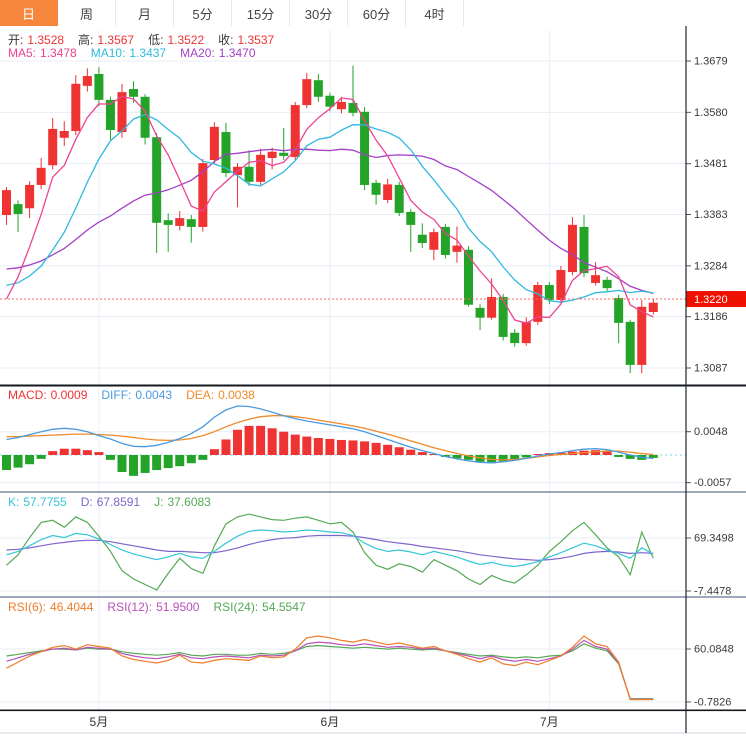 The image size is (746, 741). Describe the element at coordinates (330, 438) in the screenshot. I see `dea-line` at that location.